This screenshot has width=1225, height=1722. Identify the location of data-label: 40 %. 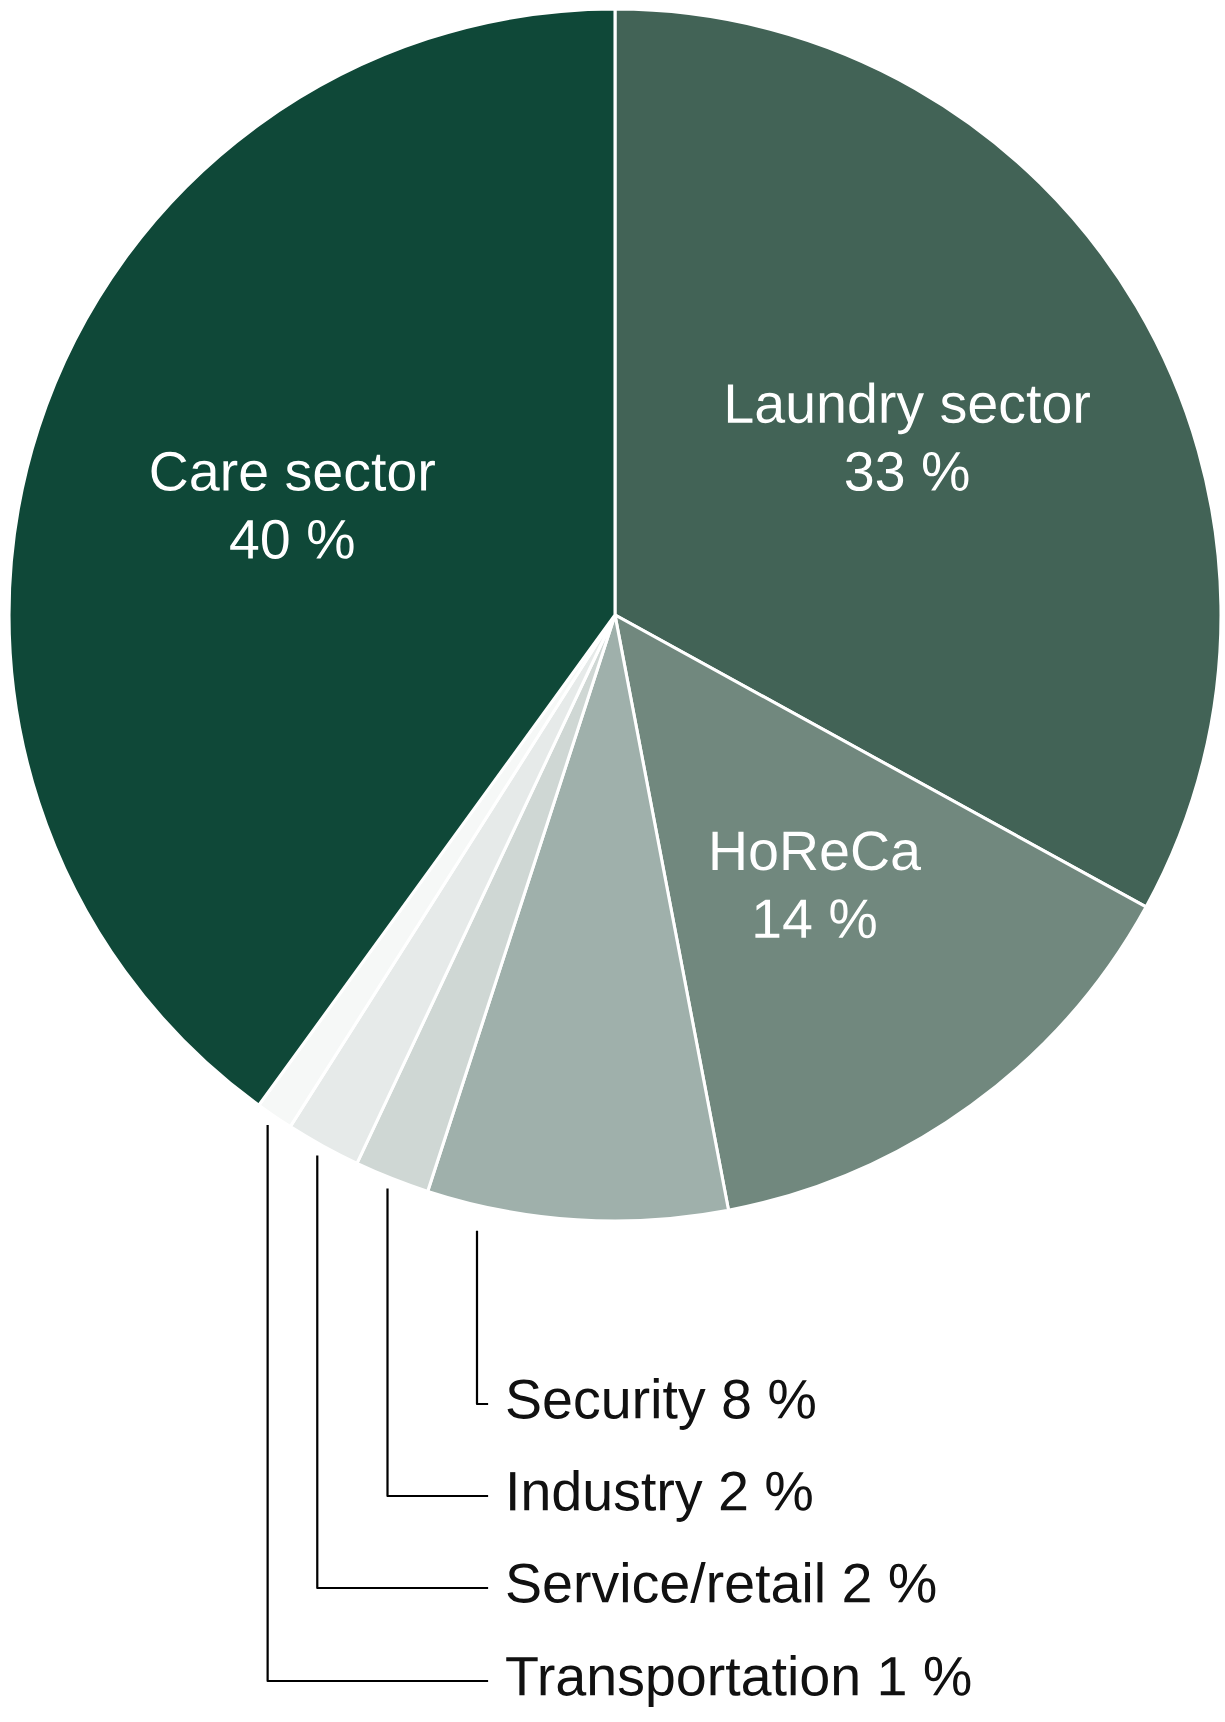
(292, 539).